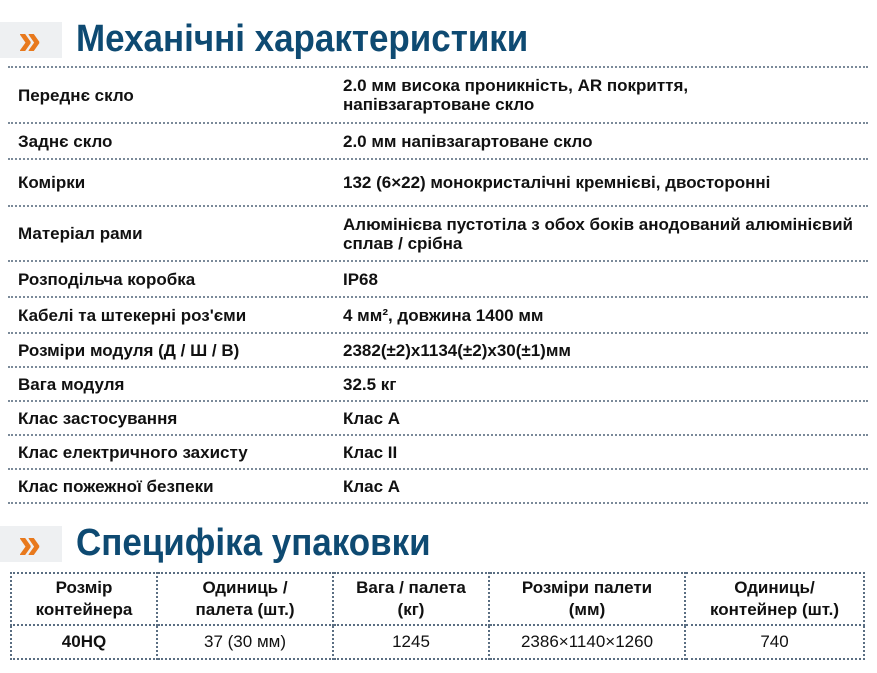  I want to click on row-label: Комірки, so click(52, 182).